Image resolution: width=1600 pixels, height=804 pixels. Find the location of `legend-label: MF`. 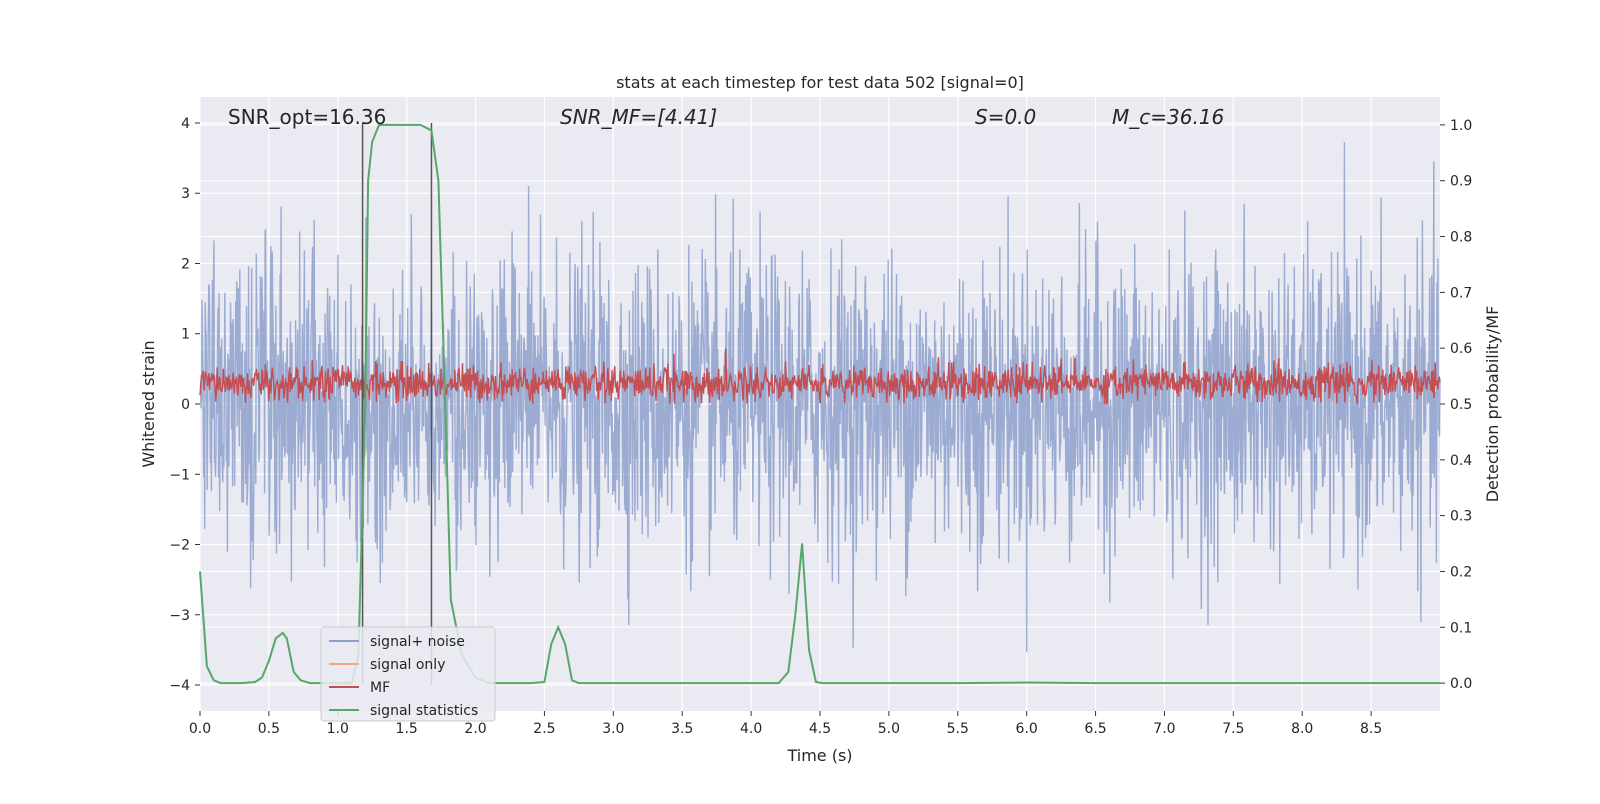

legend-label: MF is located at coordinates (380, 688).